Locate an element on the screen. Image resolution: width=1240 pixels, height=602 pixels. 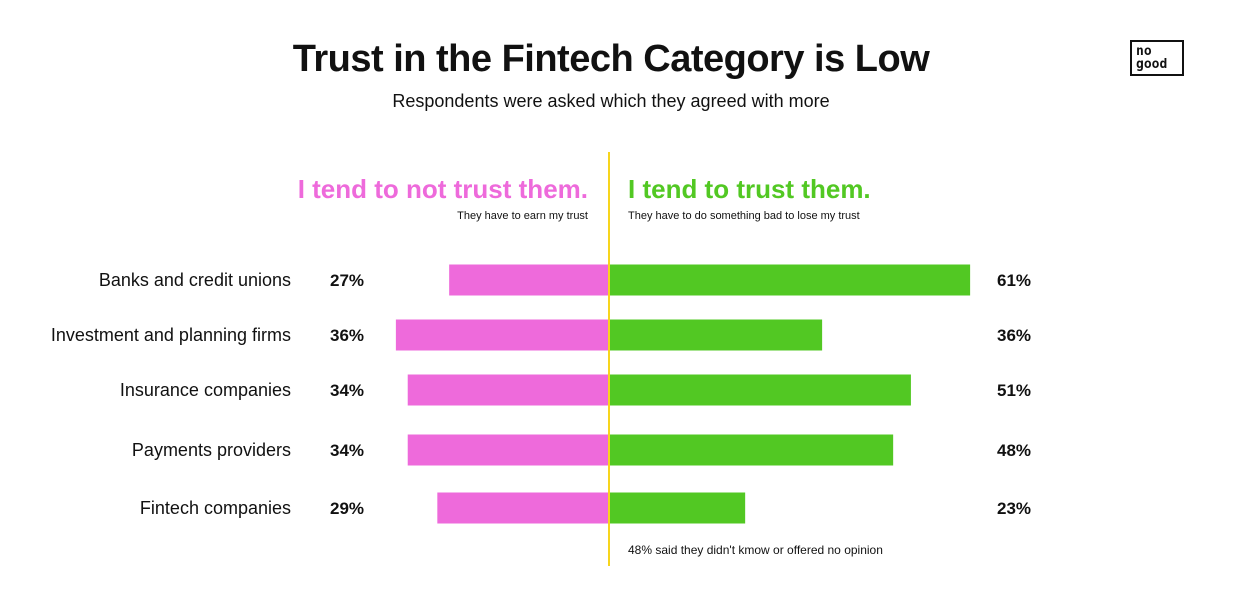
value-not-trust-insurance-companies: 34% is located at coordinates (347, 390).